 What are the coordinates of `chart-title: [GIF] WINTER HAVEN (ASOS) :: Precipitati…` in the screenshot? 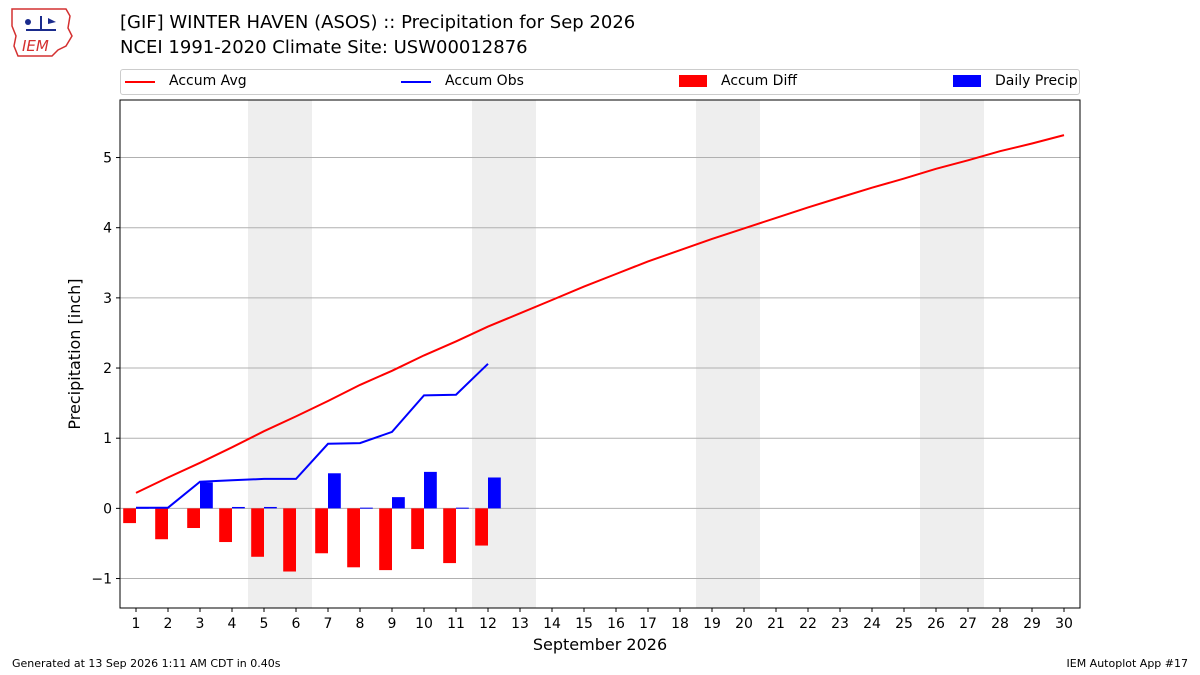 It's located at (378, 22).